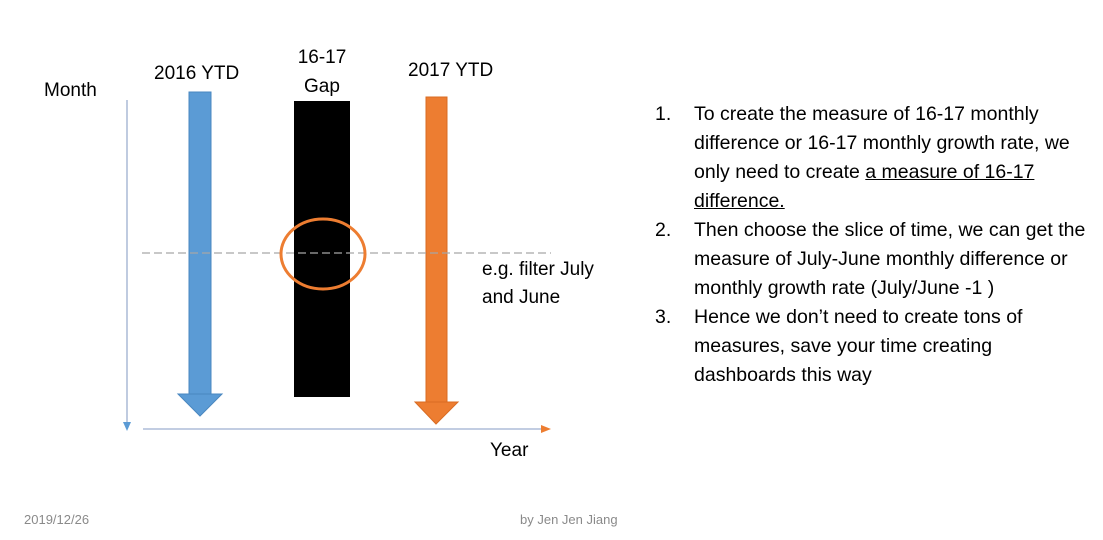 Image resolution: width=1103 pixels, height=540 pixels. I want to click on x-axis-label: Year, so click(509, 450).